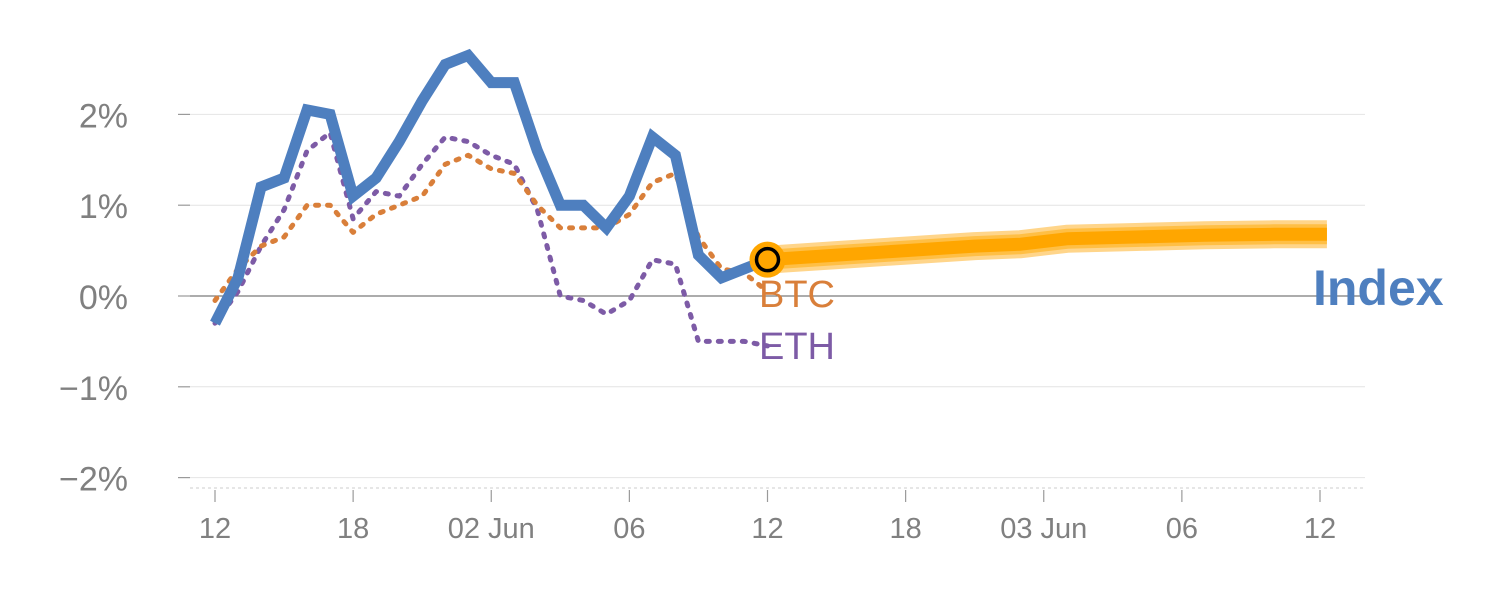 The image size is (1500, 600). Describe the element at coordinates (491, 227) in the screenshot. I see `series-line-btc` at that location.